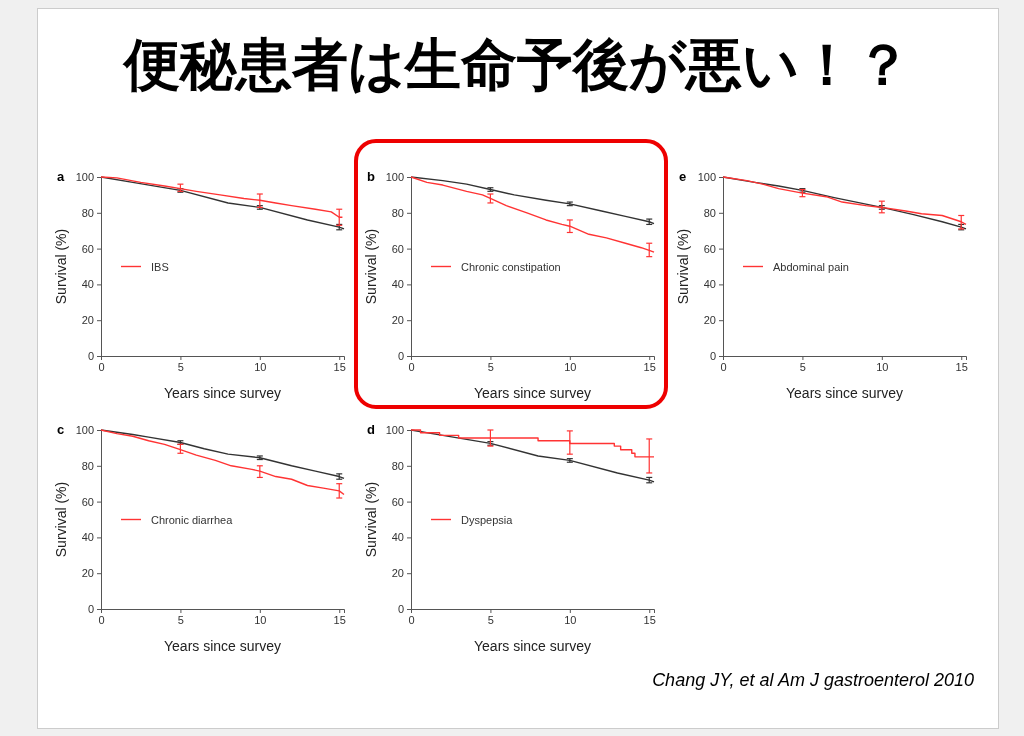 Image resolution: width=1024 pixels, height=736 pixels. What do you see at coordinates (61, 176) in the screenshot?
I see `chart-title: a` at bounding box center [61, 176].